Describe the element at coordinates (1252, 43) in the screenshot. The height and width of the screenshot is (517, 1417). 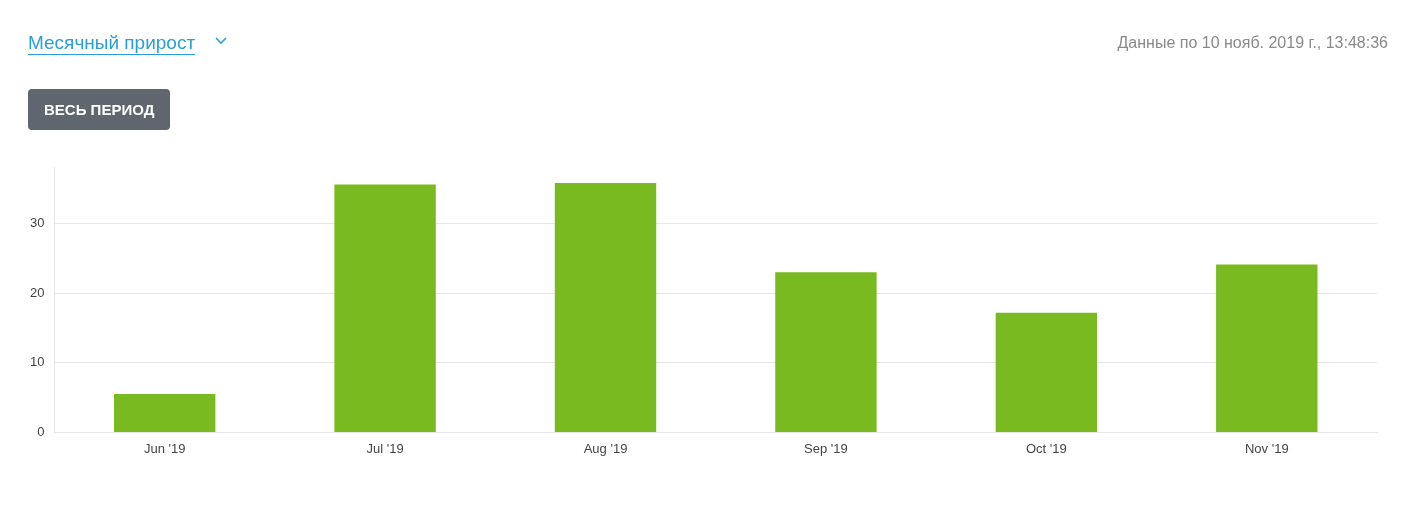
I see `text: Данные по 10 нояб. 2019 г., 13:48:36` at that location.